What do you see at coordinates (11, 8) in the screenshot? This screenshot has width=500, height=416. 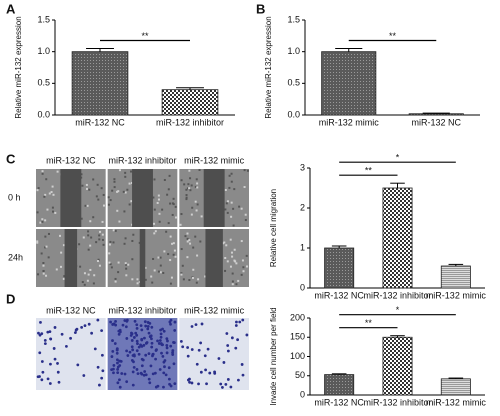 I see `panel-label: A` at bounding box center [11, 8].